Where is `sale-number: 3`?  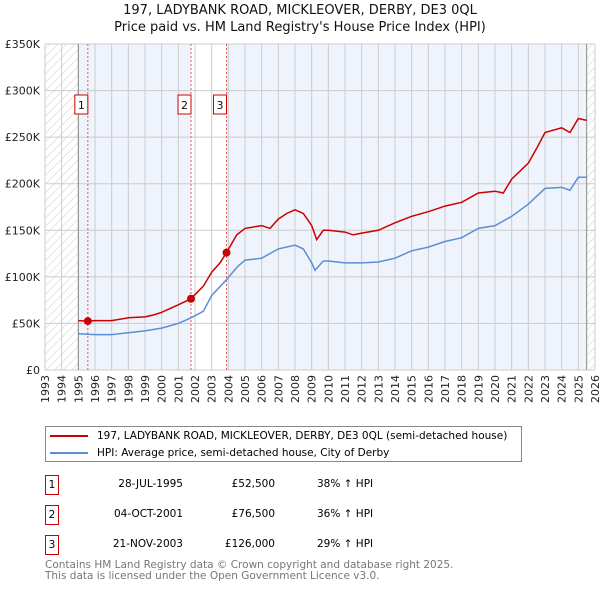 sale-number: 3 is located at coordinates (52, 545).